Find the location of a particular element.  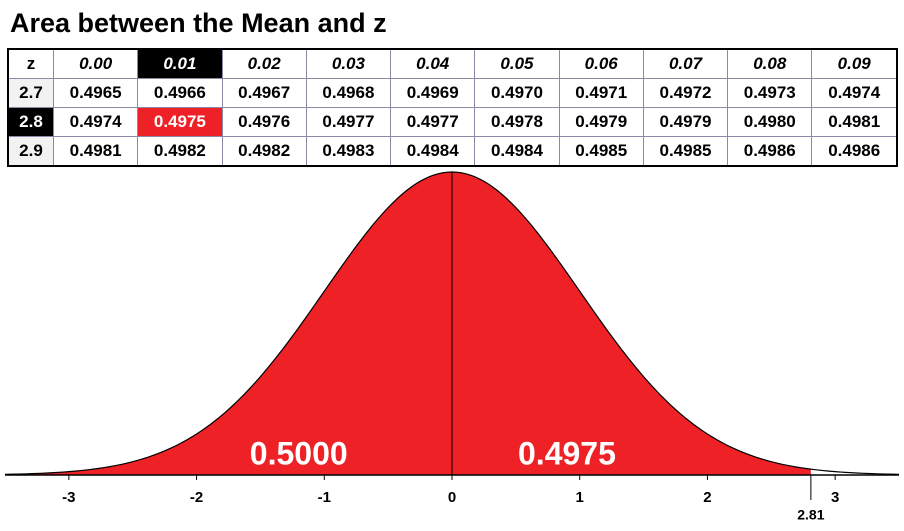

column-header: 0.09 is located at coordinates (854, 63).